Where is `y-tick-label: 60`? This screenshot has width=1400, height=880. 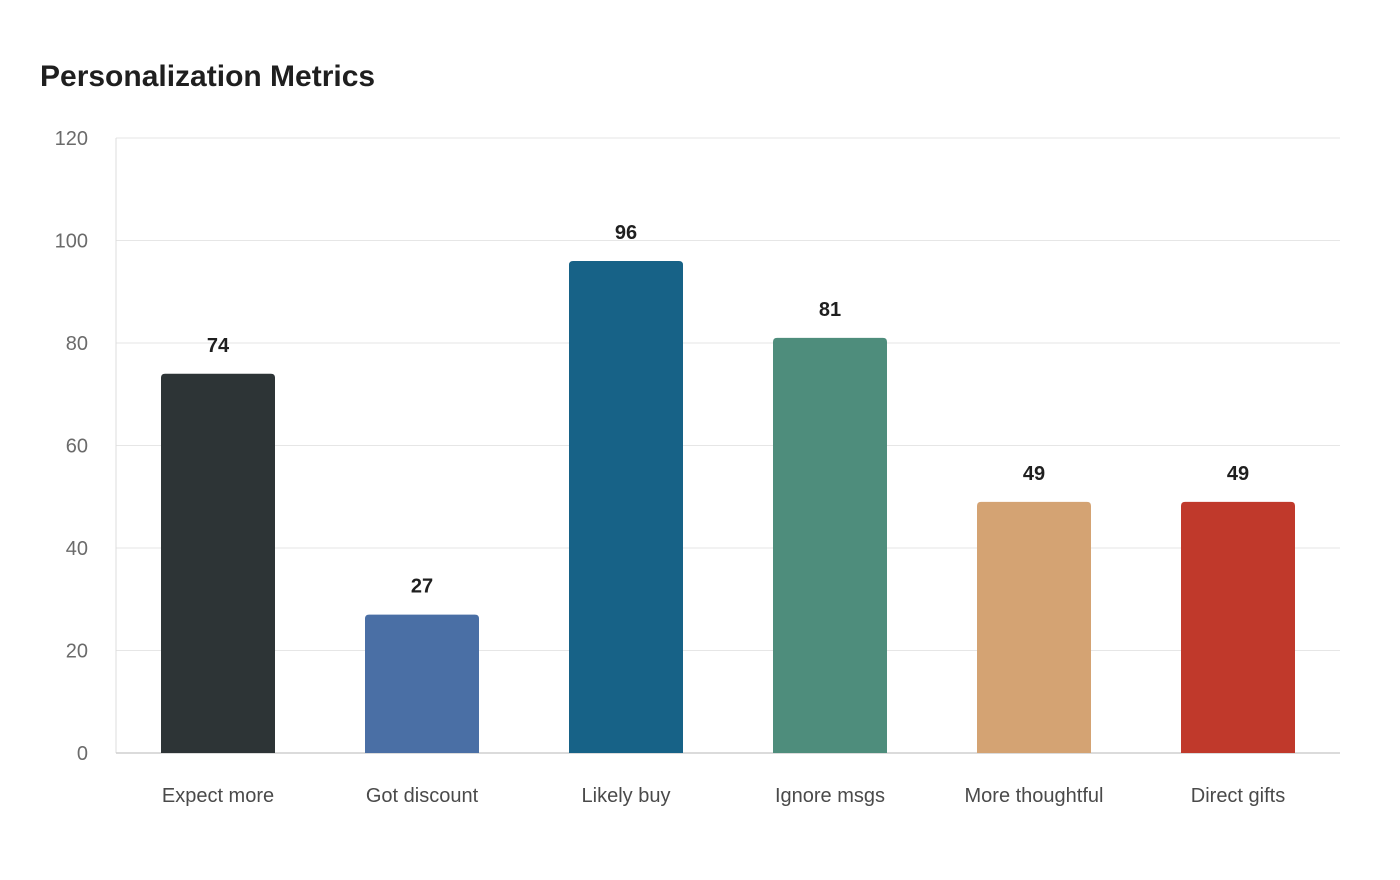
y-tick-label: 60 is located at coordinates (77, 447).